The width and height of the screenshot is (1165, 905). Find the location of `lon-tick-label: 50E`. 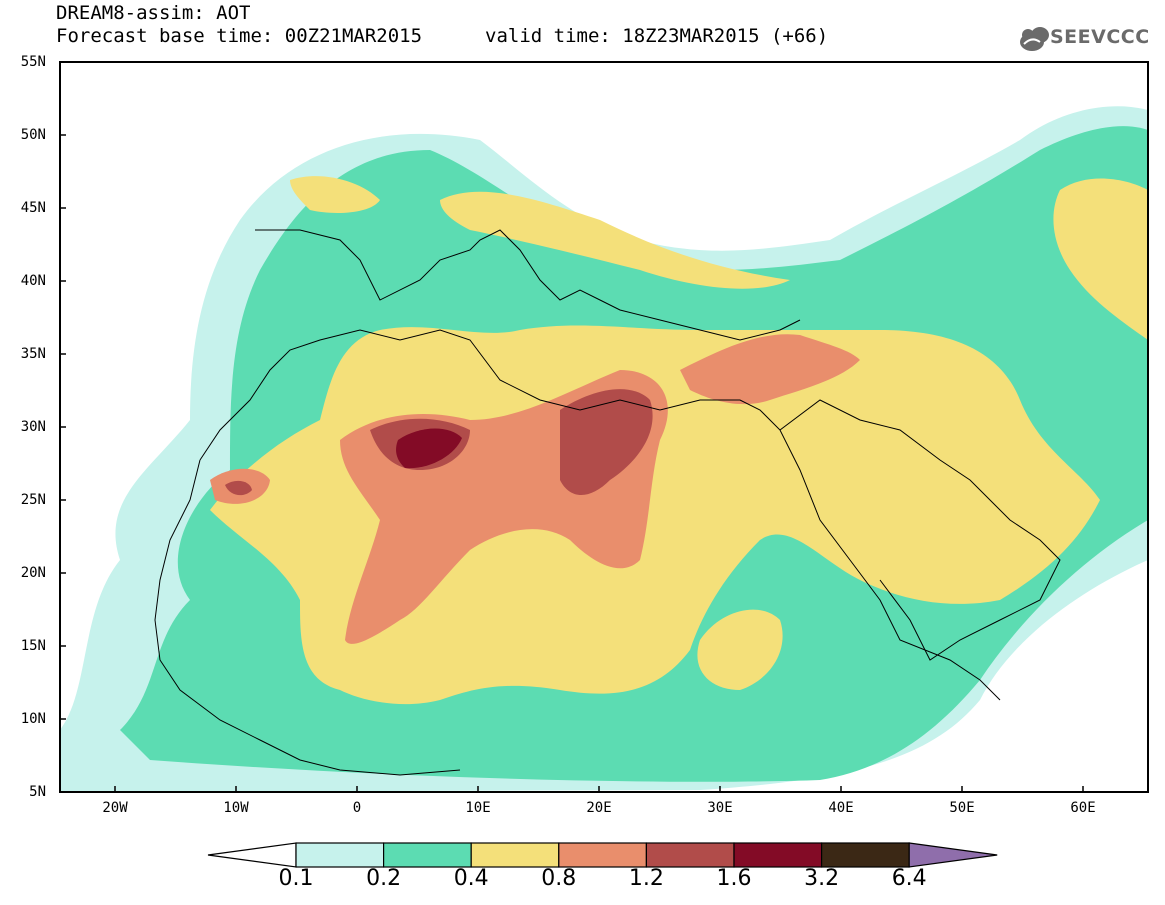

lon-tick-label: 50E is located at coordinates (962, 808).